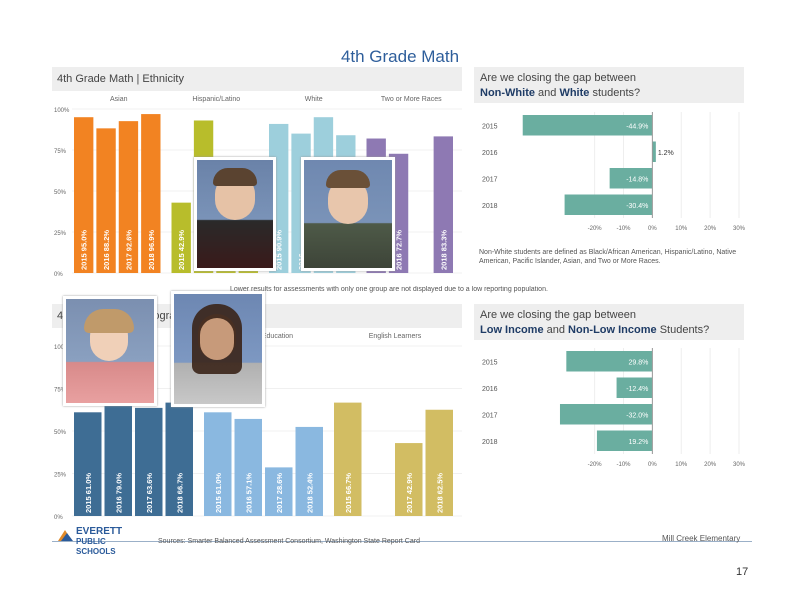 This screenshot has width=800, height=600. What do you see at coordinates (409, 493) in the screenshot?
I see `bar-label: 2017 42.9%` at bounding box center [409, 493].